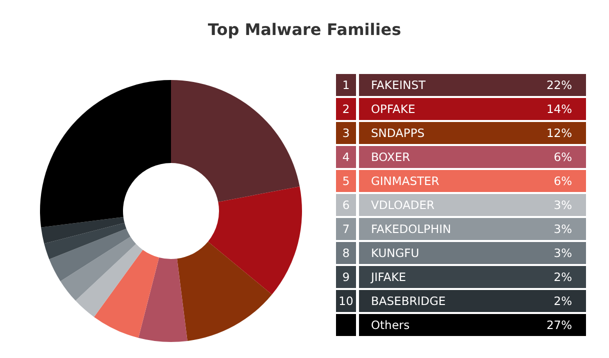  Describe the element at coordinates (438, 325) in the screenshot. I see `legend-label: Others` at that location.